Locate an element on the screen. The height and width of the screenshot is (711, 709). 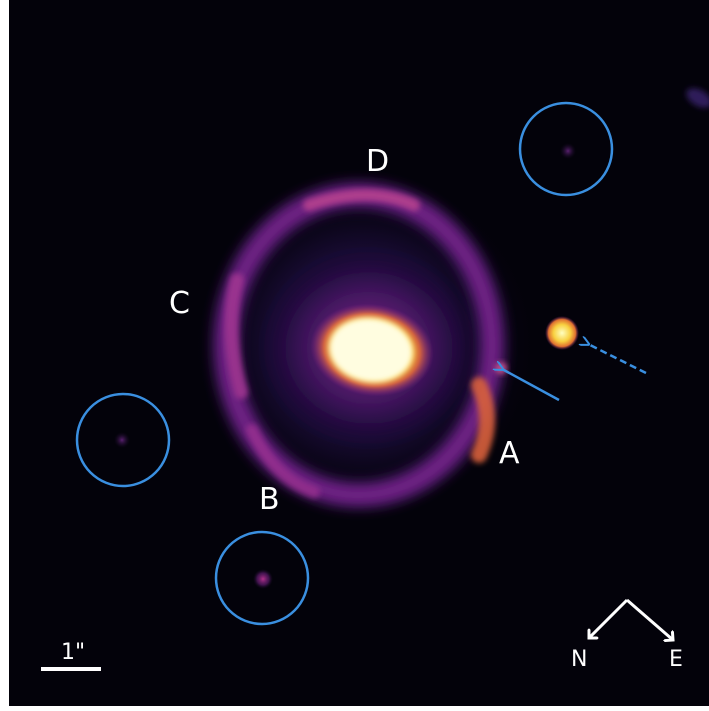
image-label-a: A is located at coordinates (509, 453).